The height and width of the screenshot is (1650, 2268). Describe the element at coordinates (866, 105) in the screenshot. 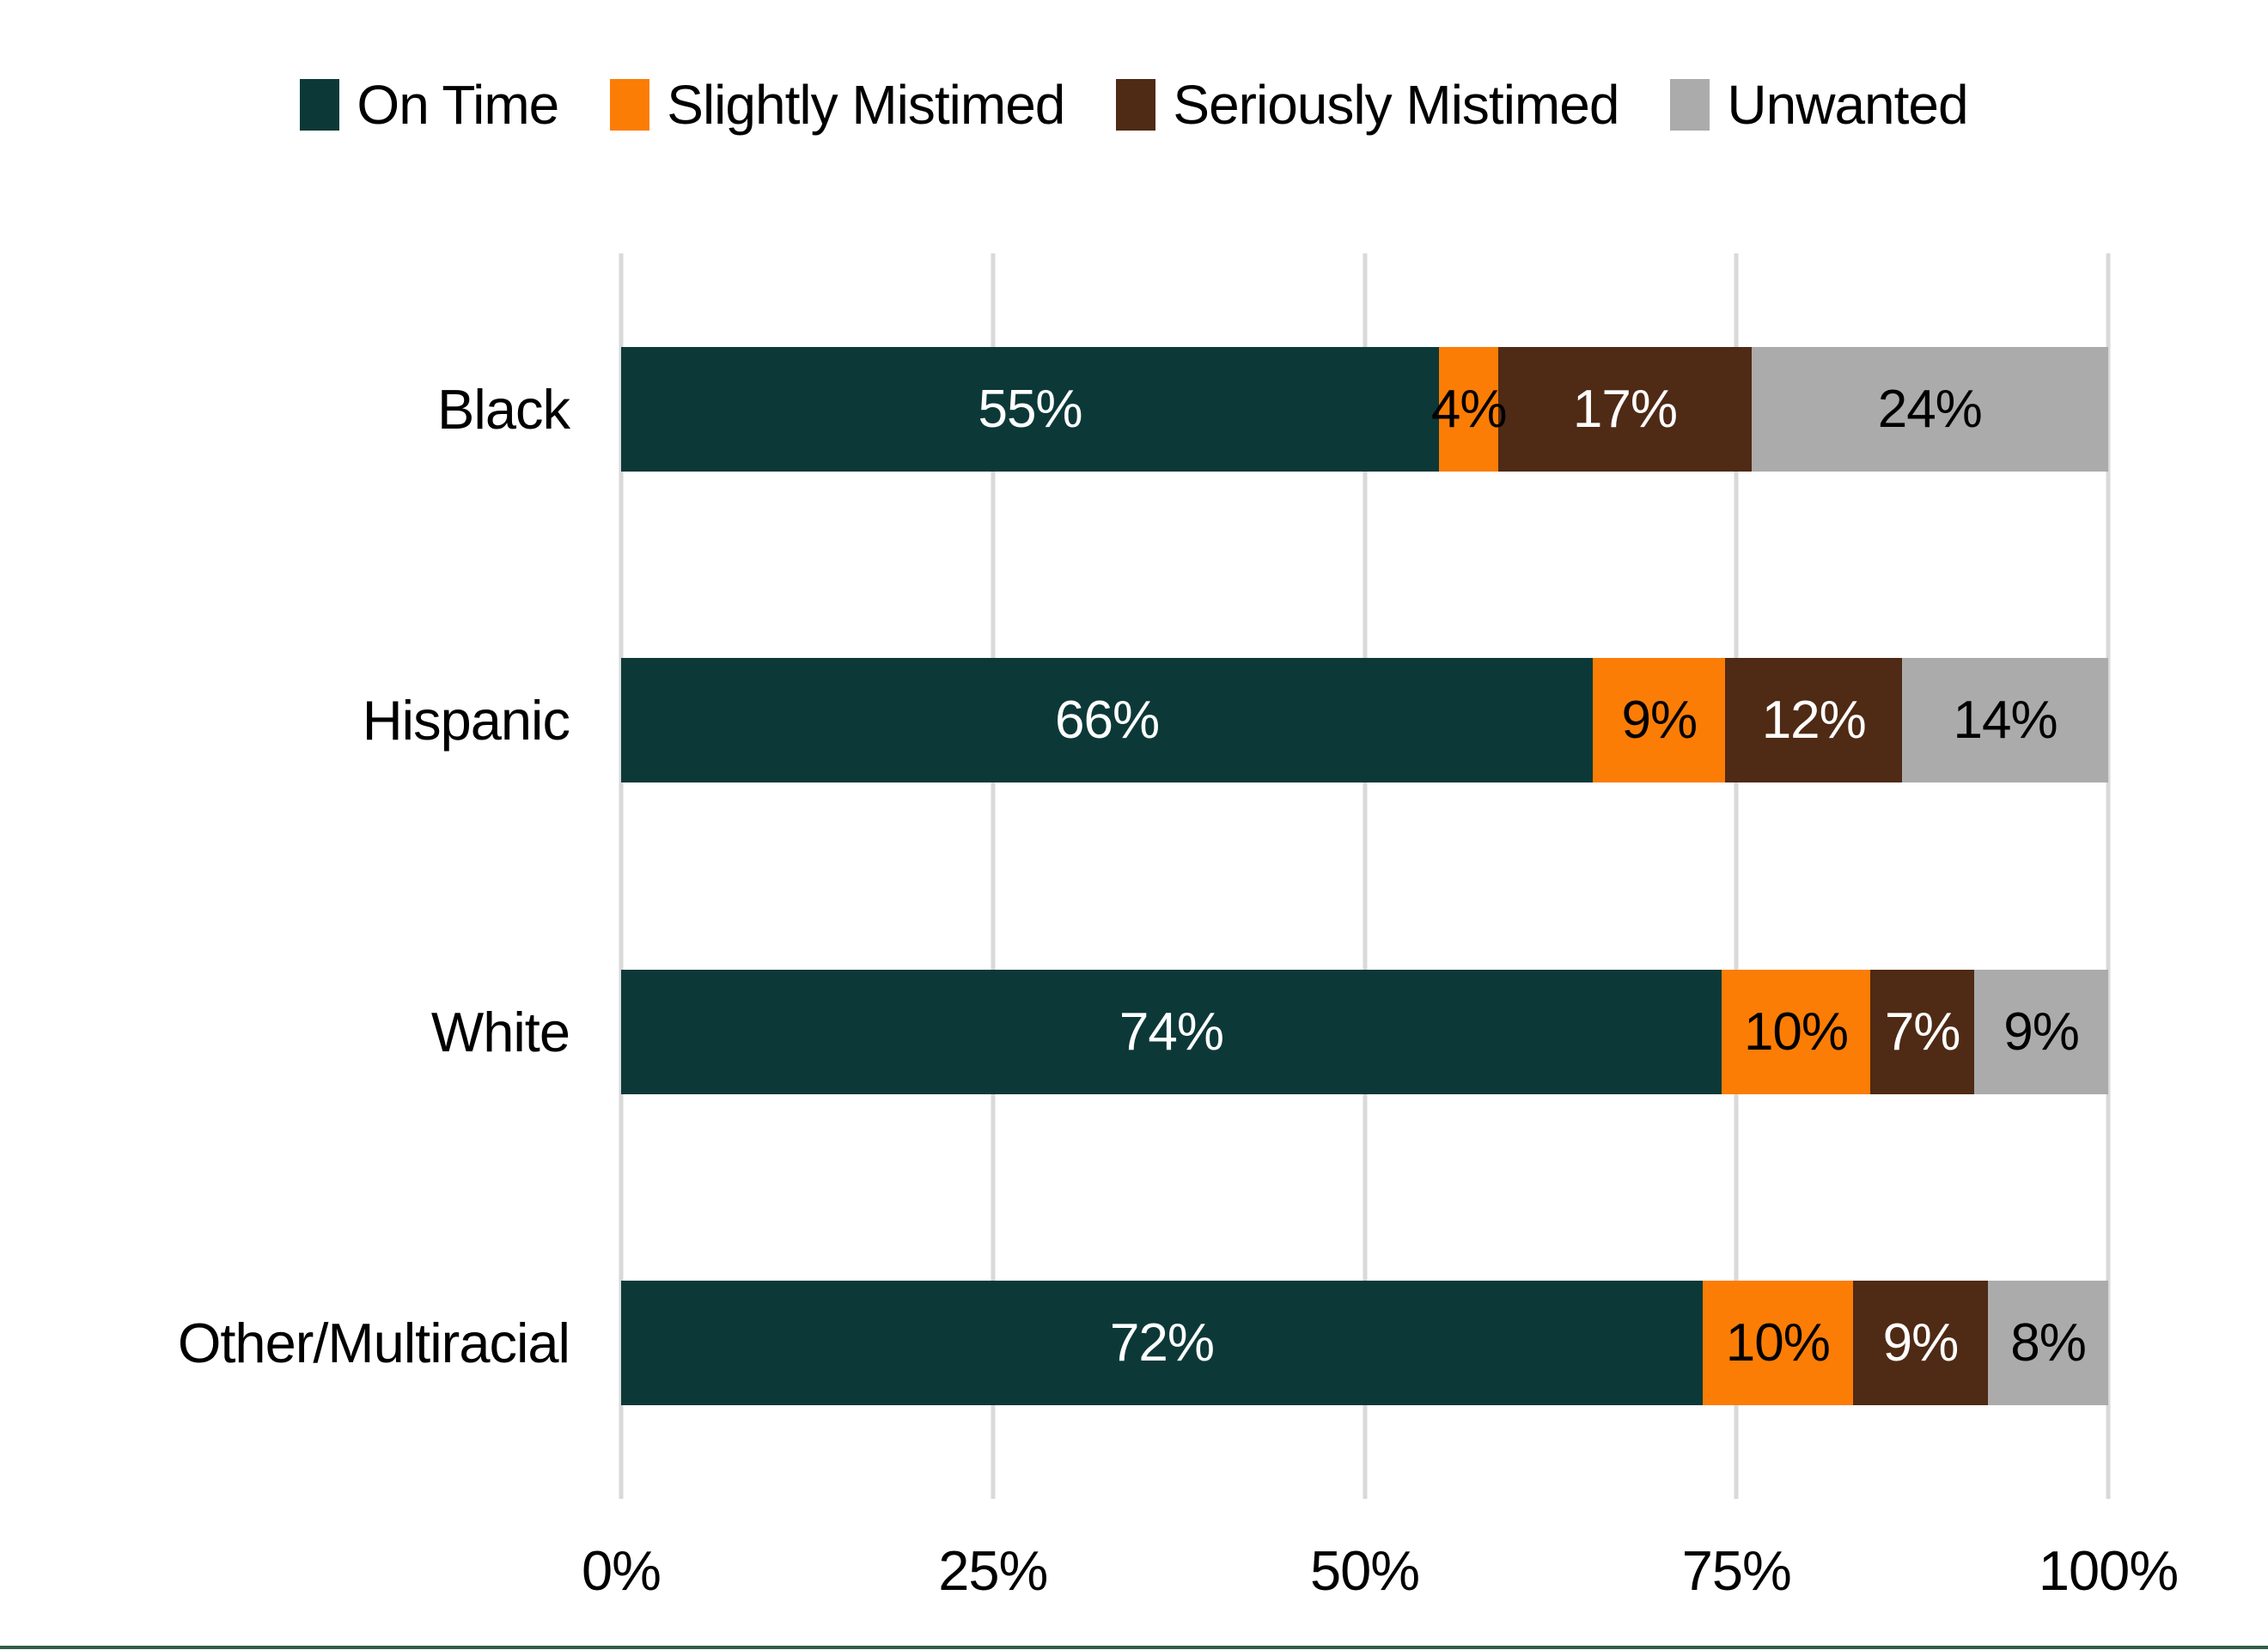

I see `legend-label: Slightly Mistimed` at that location.